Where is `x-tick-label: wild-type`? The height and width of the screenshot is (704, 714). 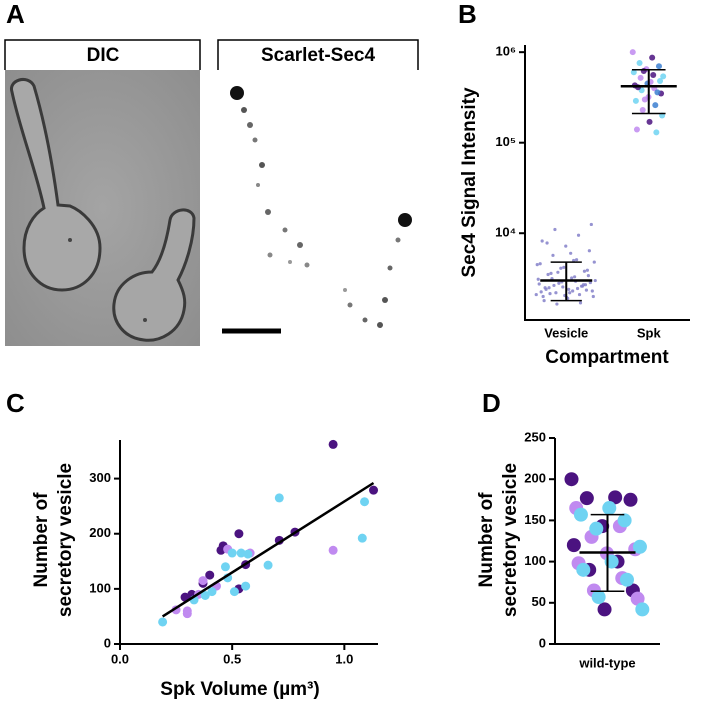 x-tick-label: wild-type is located at coordinates (606, 662).